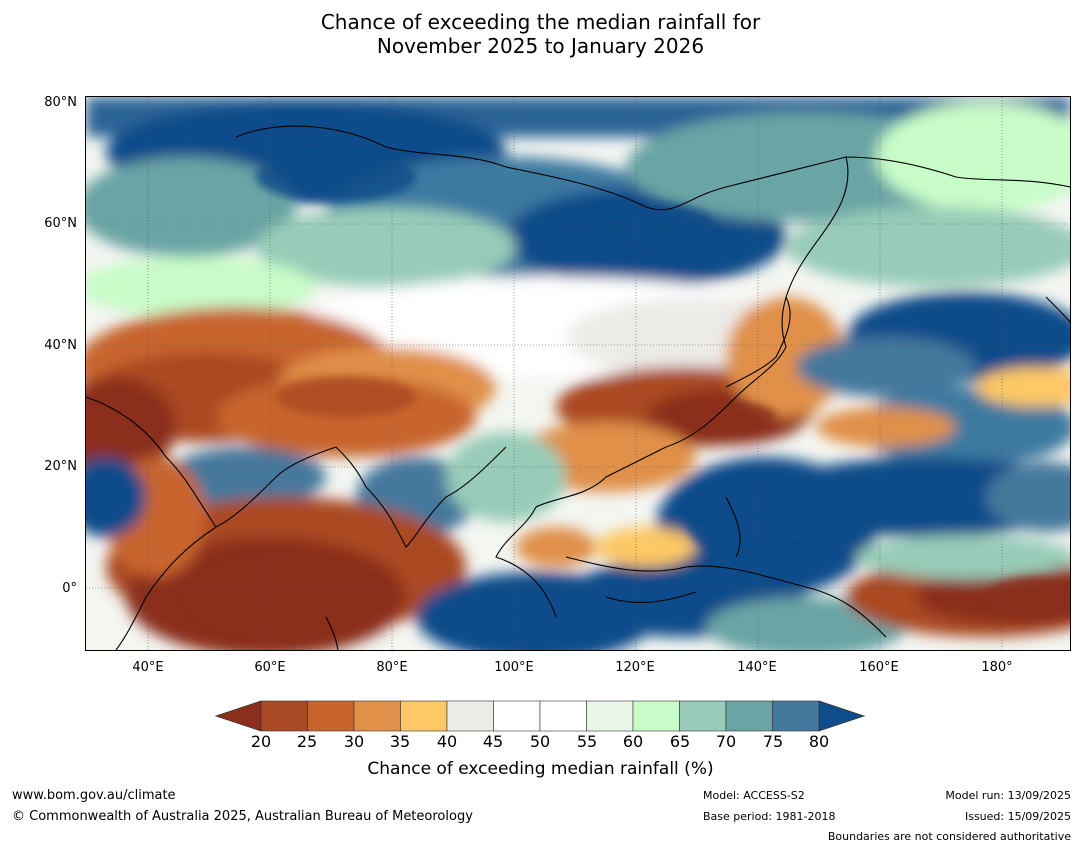  Describe the element at coordinates (1008, 795) in the screenshot. I see `footer-model-run: Model run: 13/09/2025` at that location.